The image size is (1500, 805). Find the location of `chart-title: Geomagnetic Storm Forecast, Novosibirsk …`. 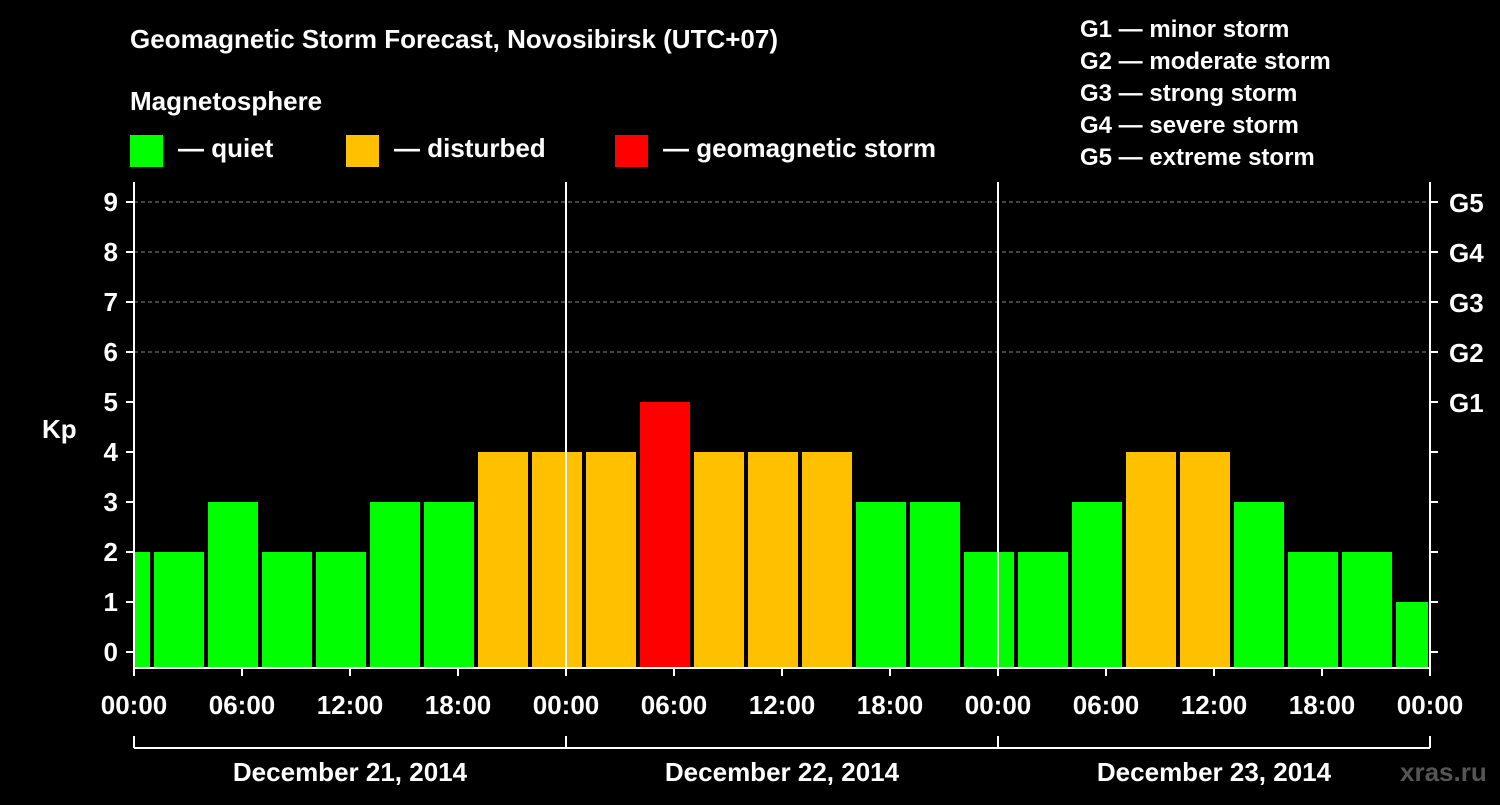

chart-title: Geomagnetic Storm Forecast, Novosibirsk … is located at coordinates (454, 39).